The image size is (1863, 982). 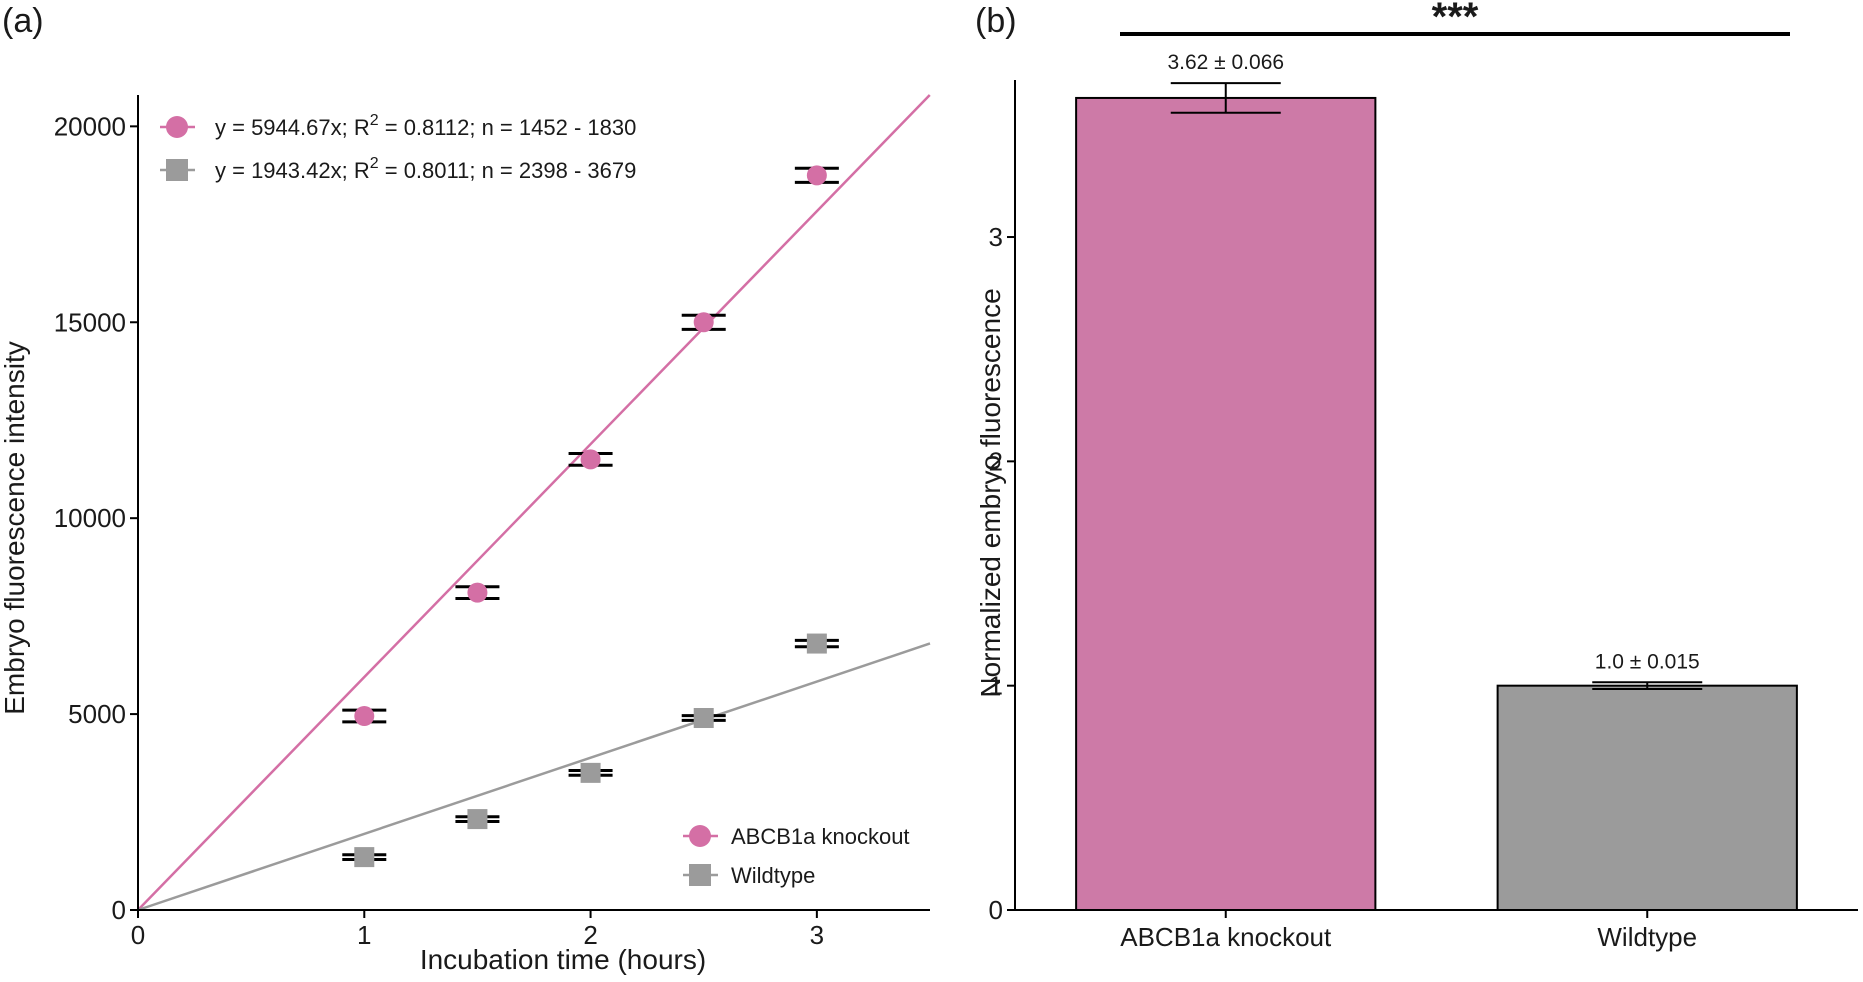 I want to click on panel-b-y-ticks: 0 1 2 3, so click(x=1002, y=573).